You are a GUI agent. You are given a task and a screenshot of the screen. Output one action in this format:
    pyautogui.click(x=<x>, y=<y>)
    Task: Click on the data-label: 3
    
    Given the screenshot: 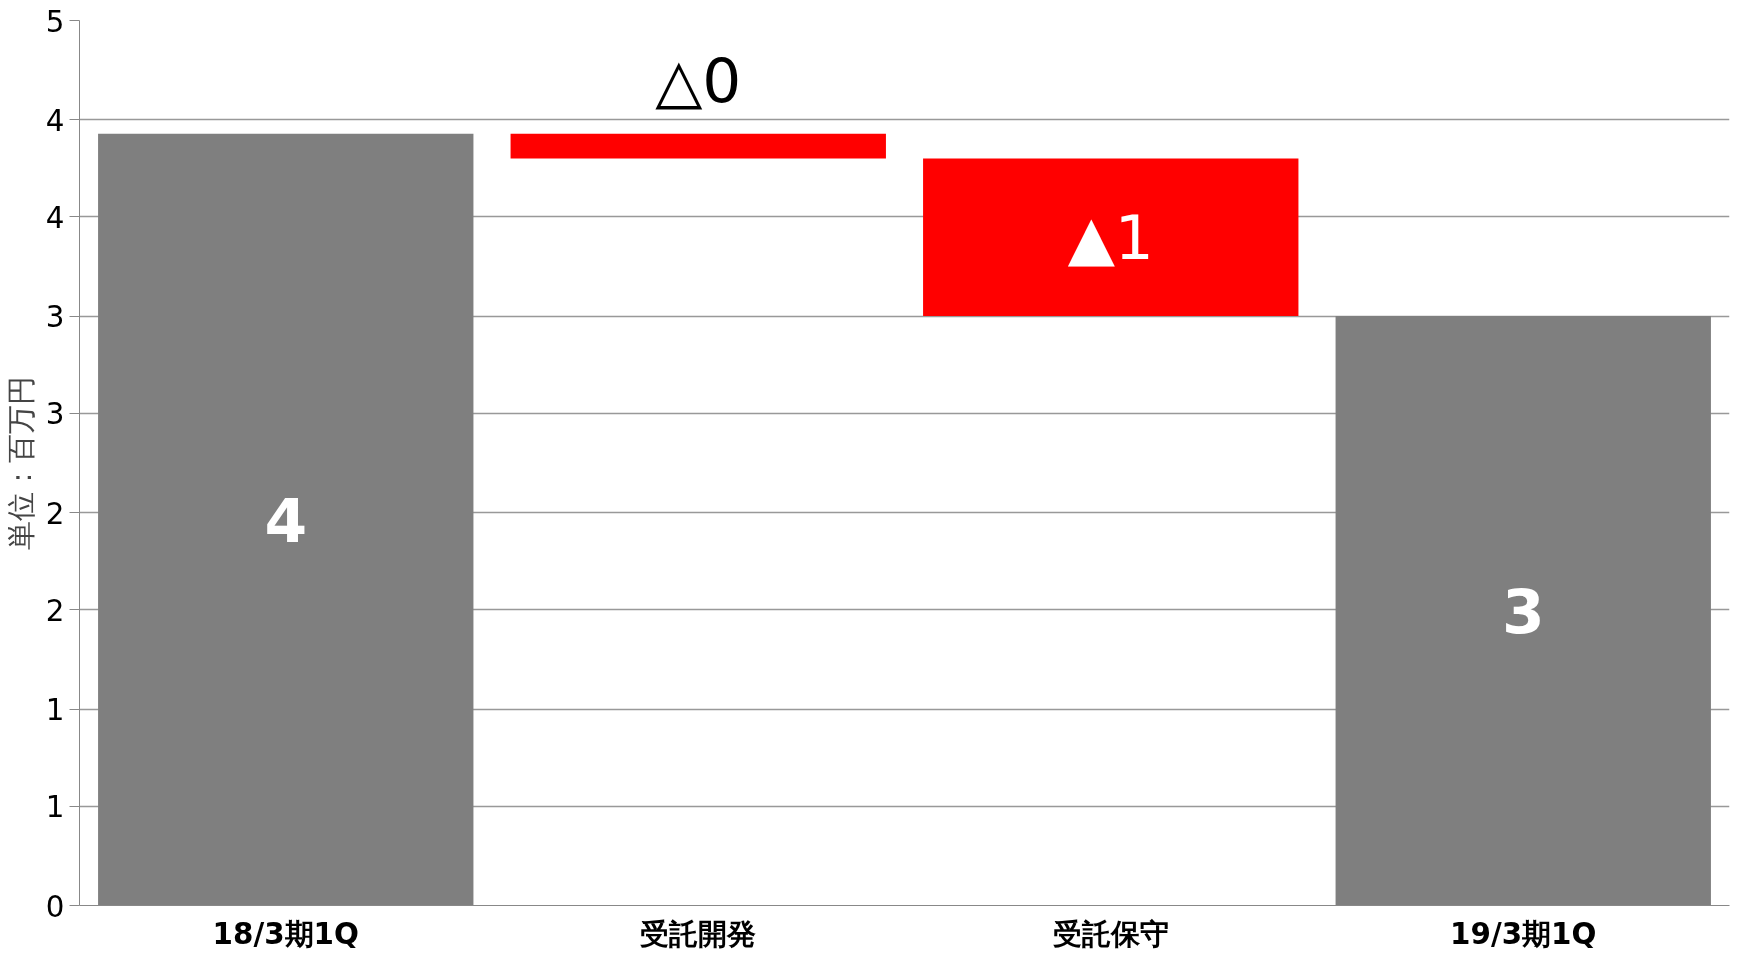 What is the action you would take?
    pyautogui.click(x=1523, y=612)
    